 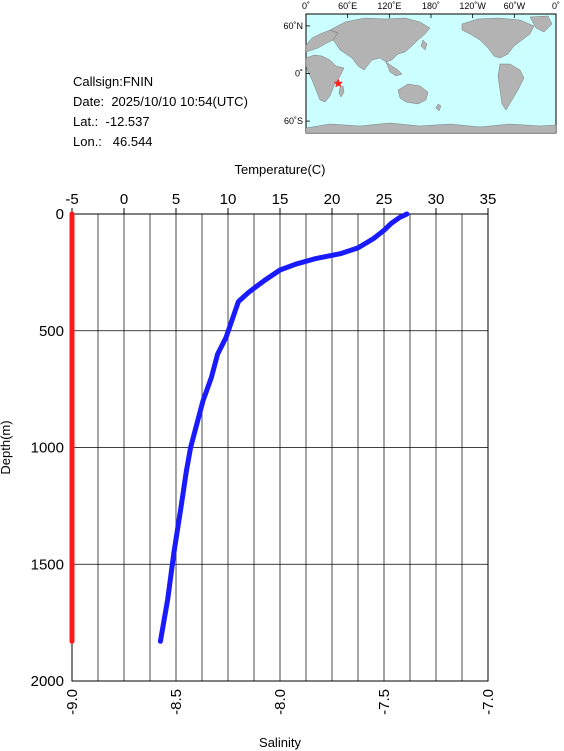 I want to click on callsign-label: Callsign:, so click(x=98, y=81).